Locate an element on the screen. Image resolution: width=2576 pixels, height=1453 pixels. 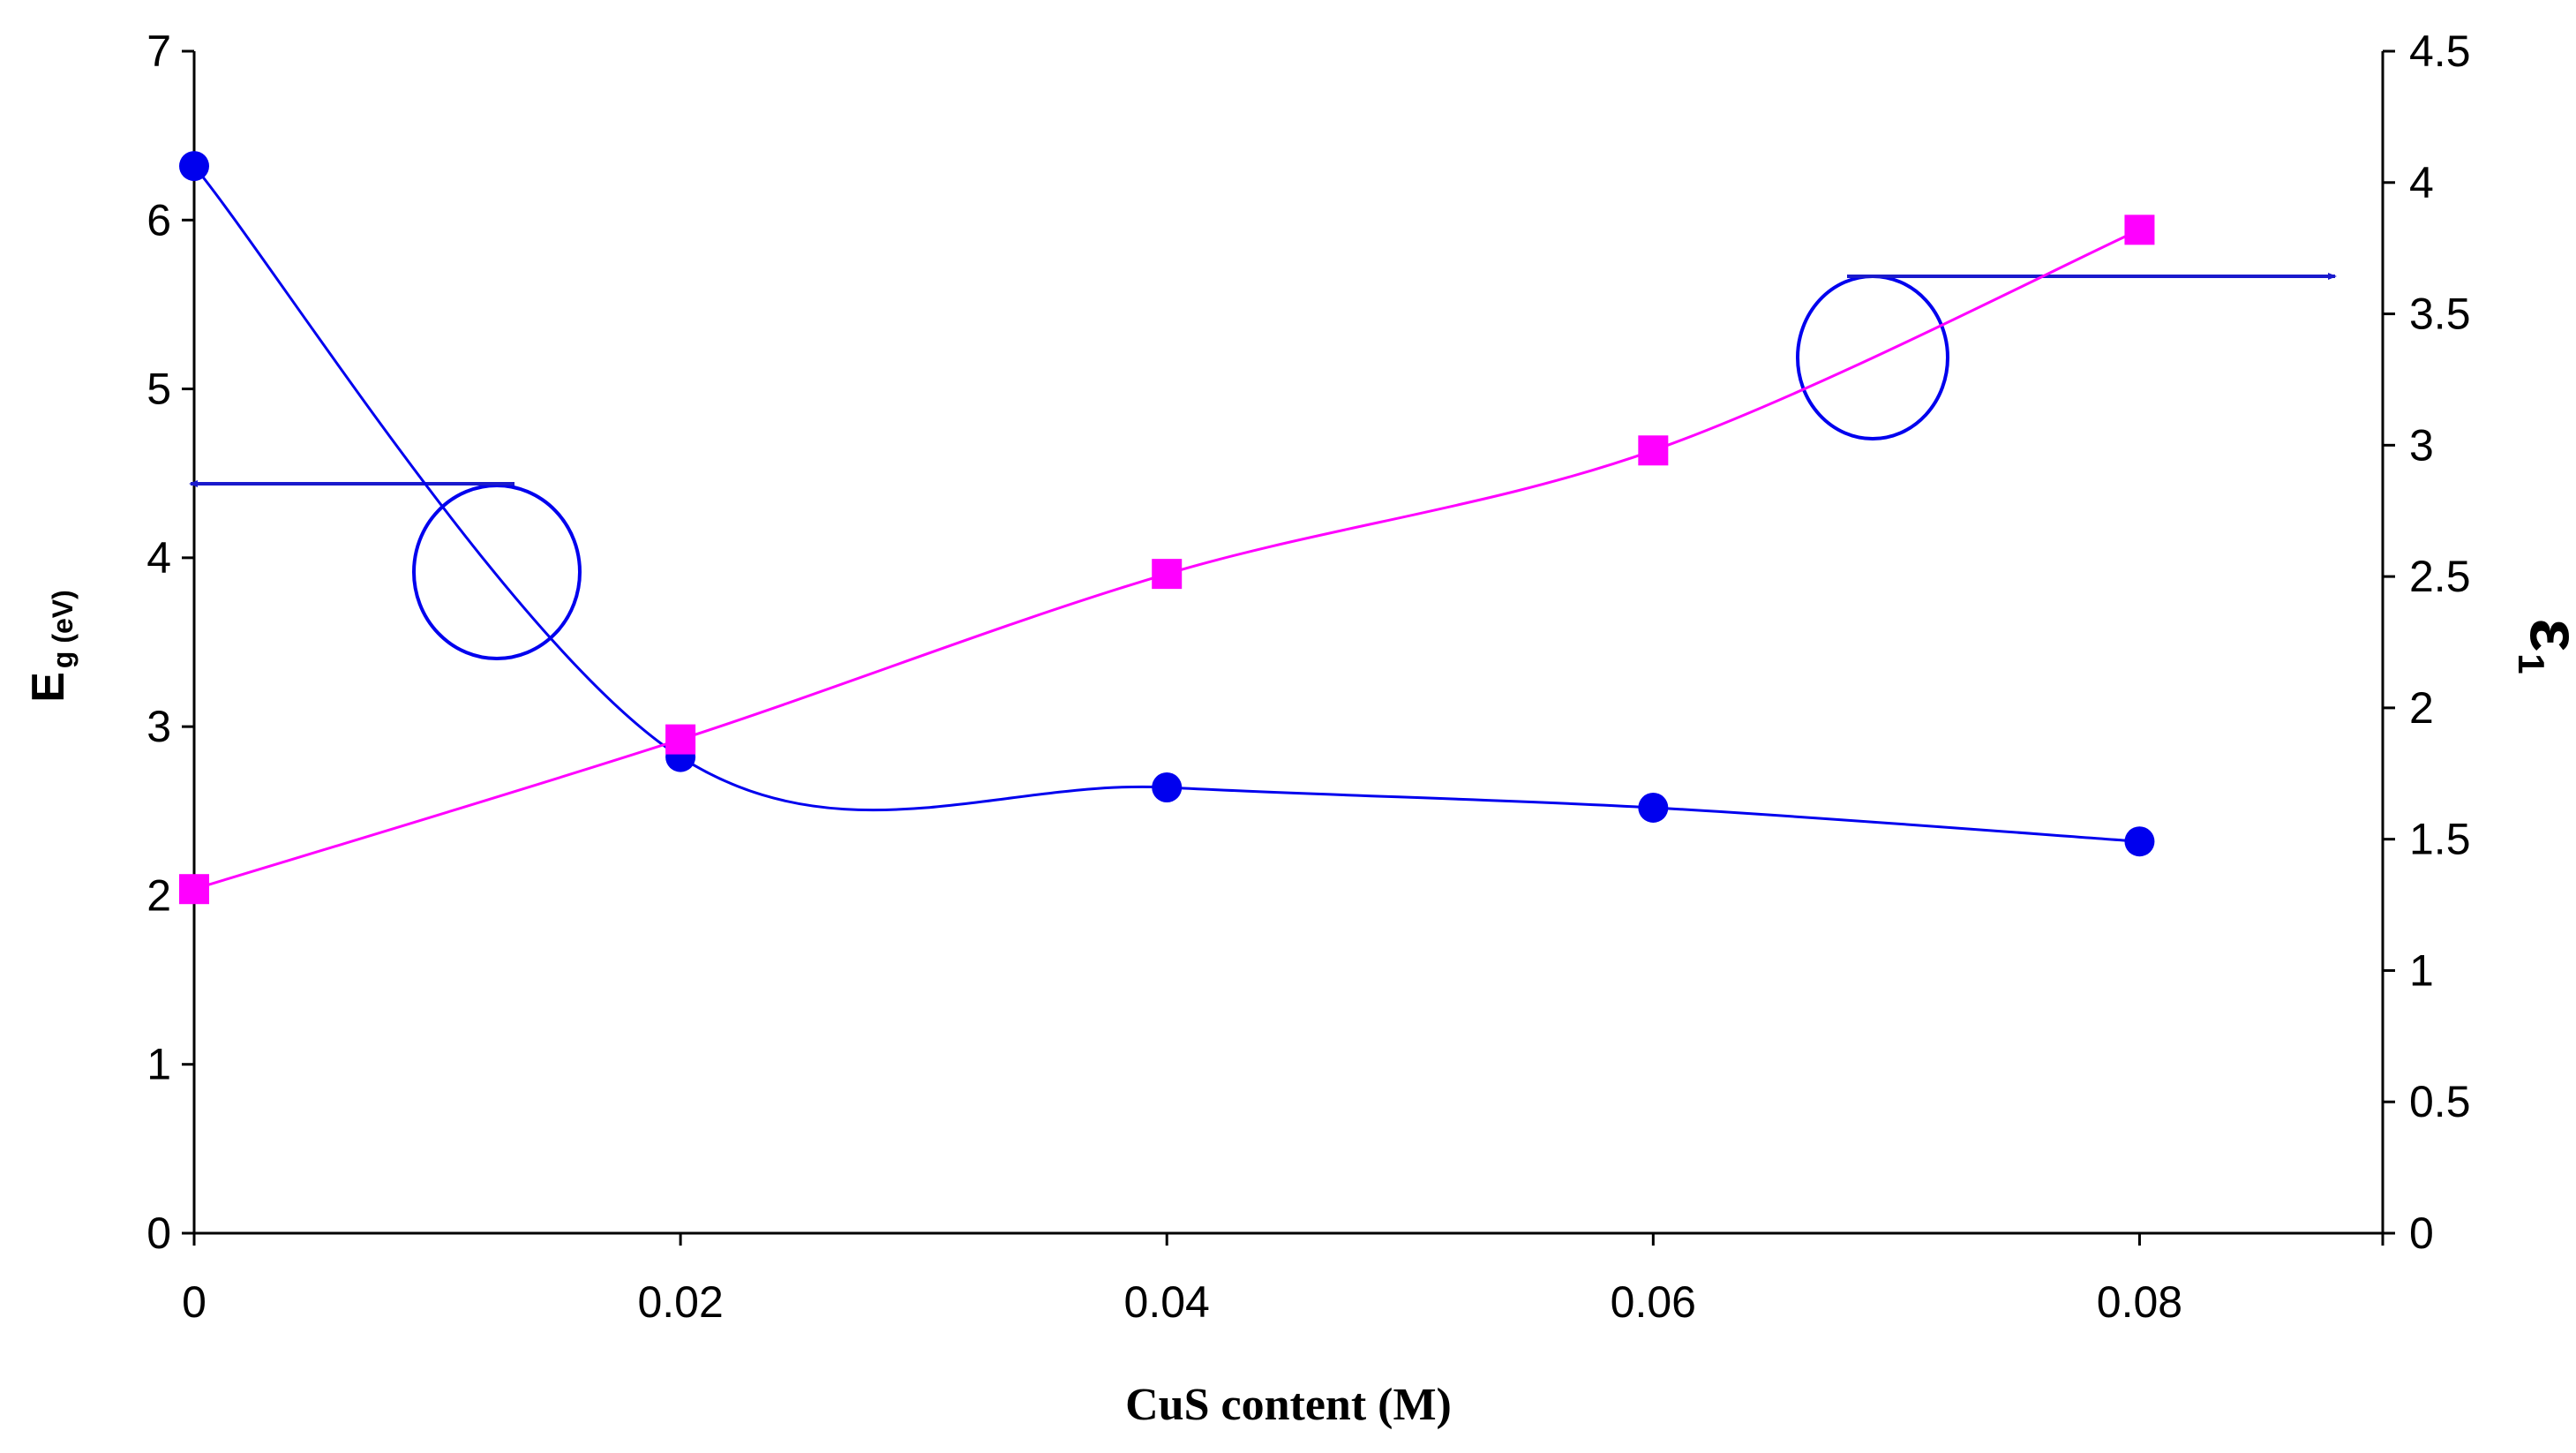
right-tick-label: 2 is located at coordinates (2421, 708).